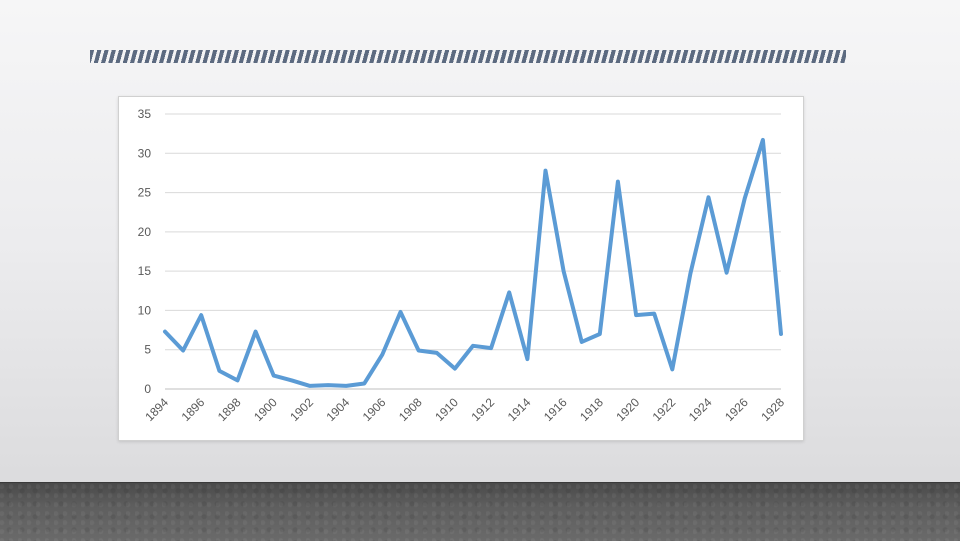 The width and height of the screenshot is (960, 541). What do you see at coordinates (374, 409) in the screenshot?
I see `x-tick-label: 1906` at bounding box center [374, 409].